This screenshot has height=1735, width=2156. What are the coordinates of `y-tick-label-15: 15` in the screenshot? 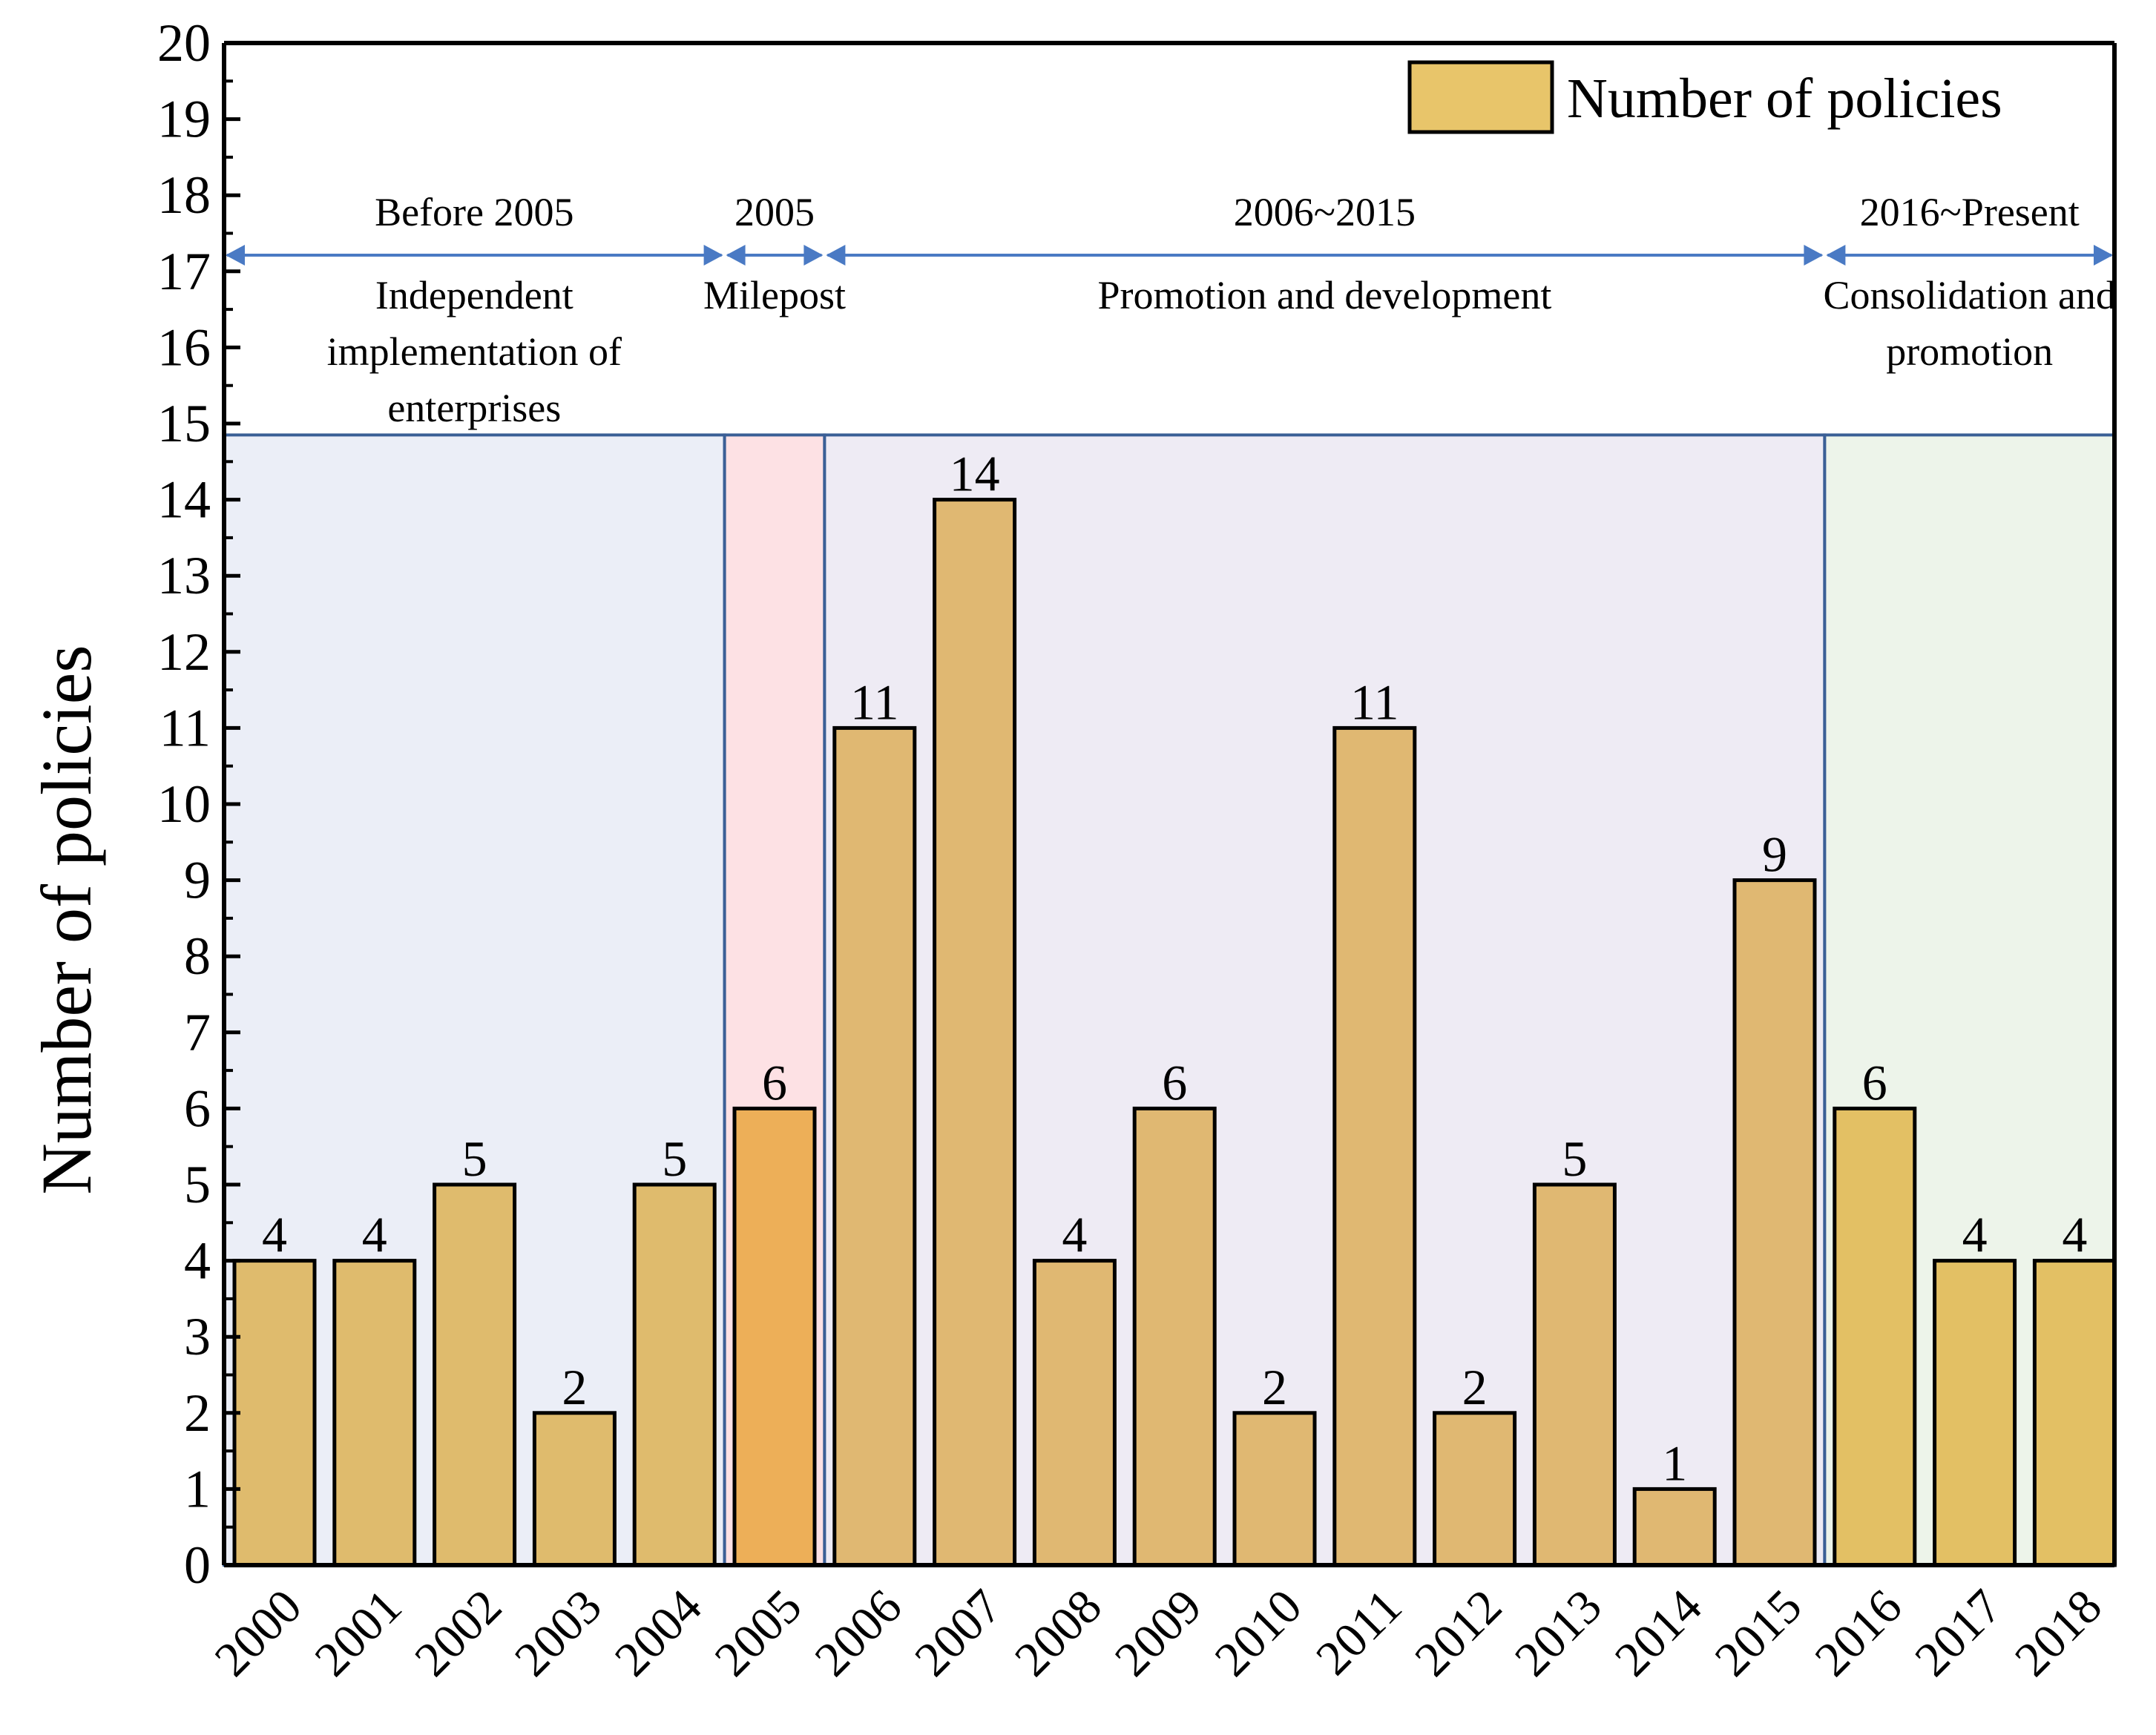 It's located at (184, 423).